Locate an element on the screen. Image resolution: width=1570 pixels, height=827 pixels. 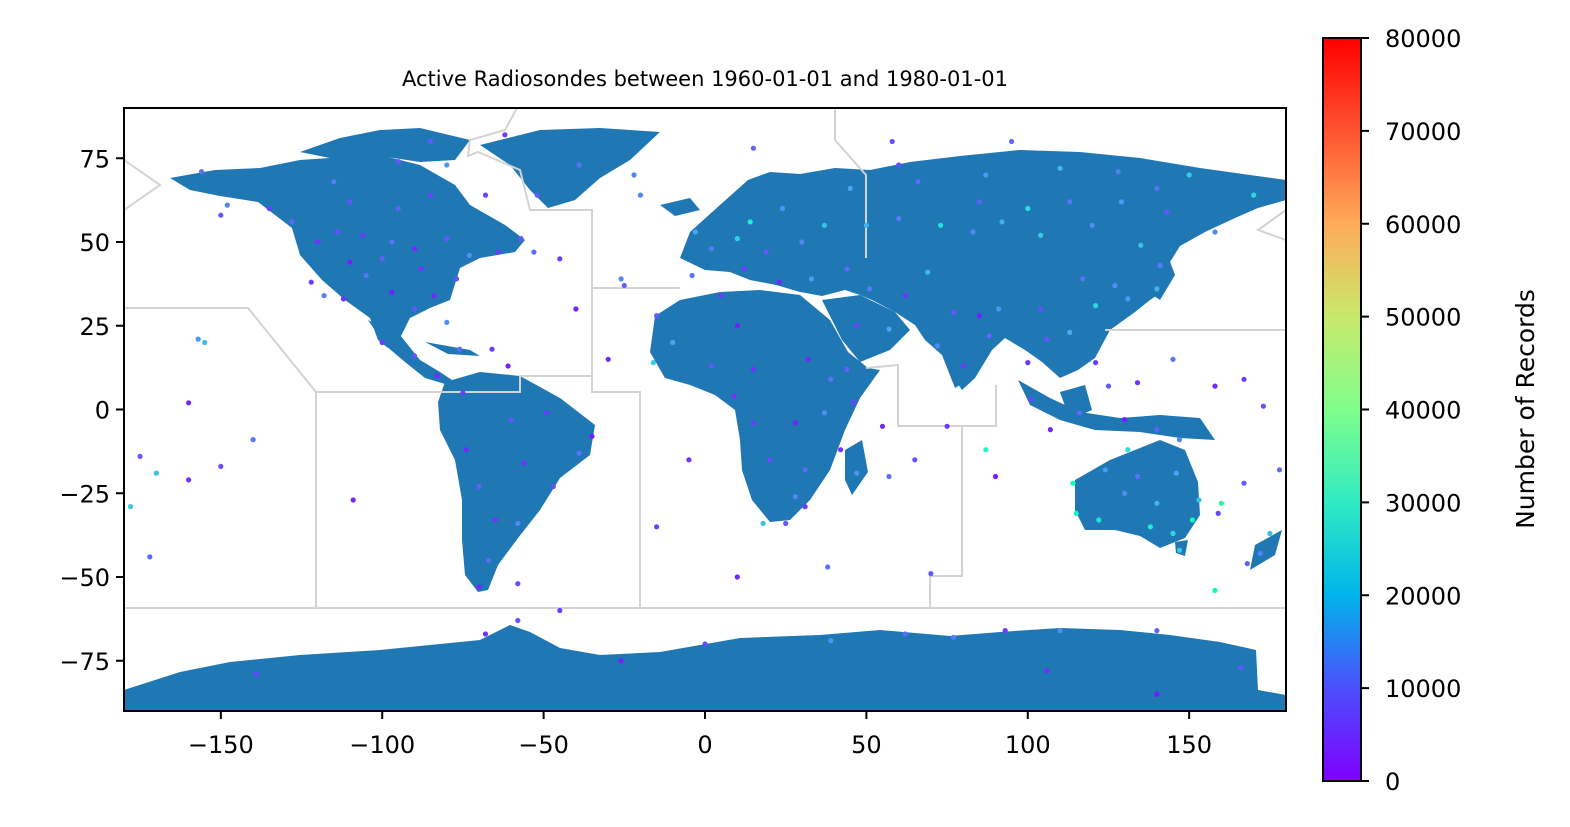
canadian-arctic-islands is located at coordinates (385, 145).